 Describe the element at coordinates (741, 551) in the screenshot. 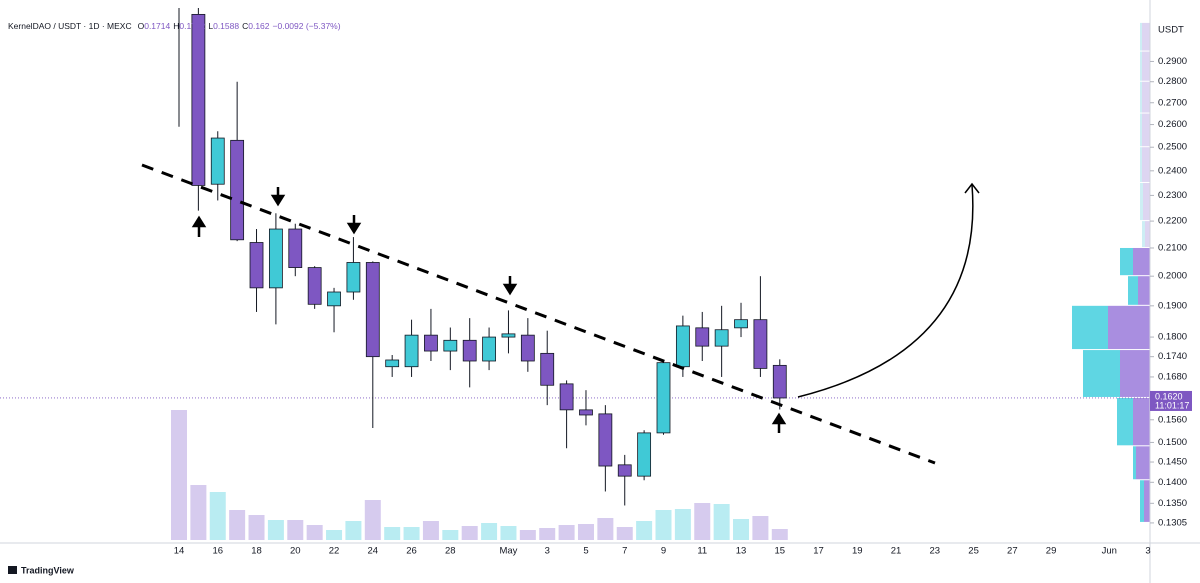

I see `x-tick-label: 13` at that location.